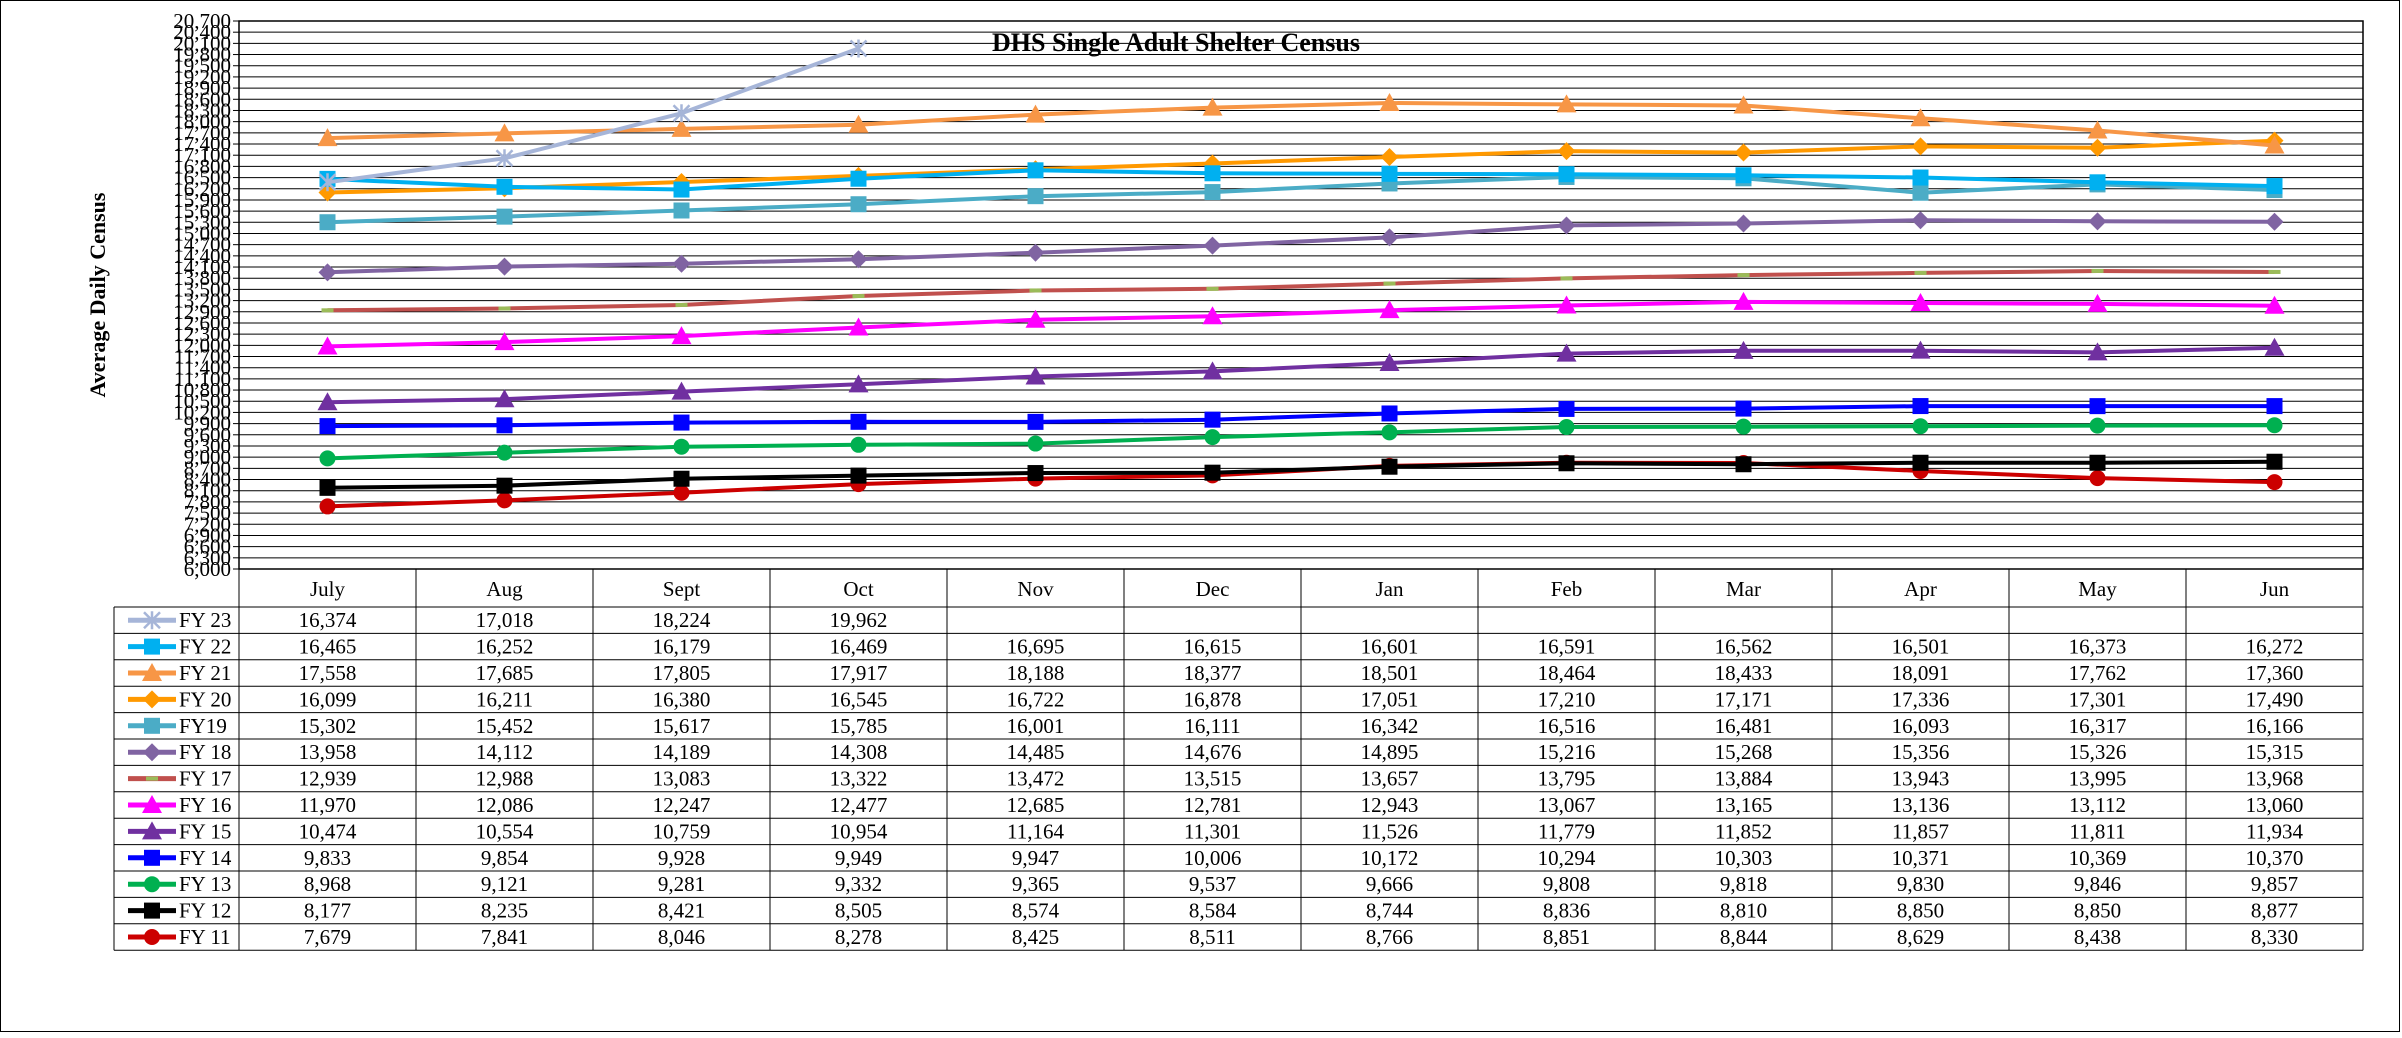 This screenshot has width=2402, height=1038. What do you see at coordinates (202, 189) in the screenshot?
I see `y-tick-label: 16,200` at bounding box center [202, 189].